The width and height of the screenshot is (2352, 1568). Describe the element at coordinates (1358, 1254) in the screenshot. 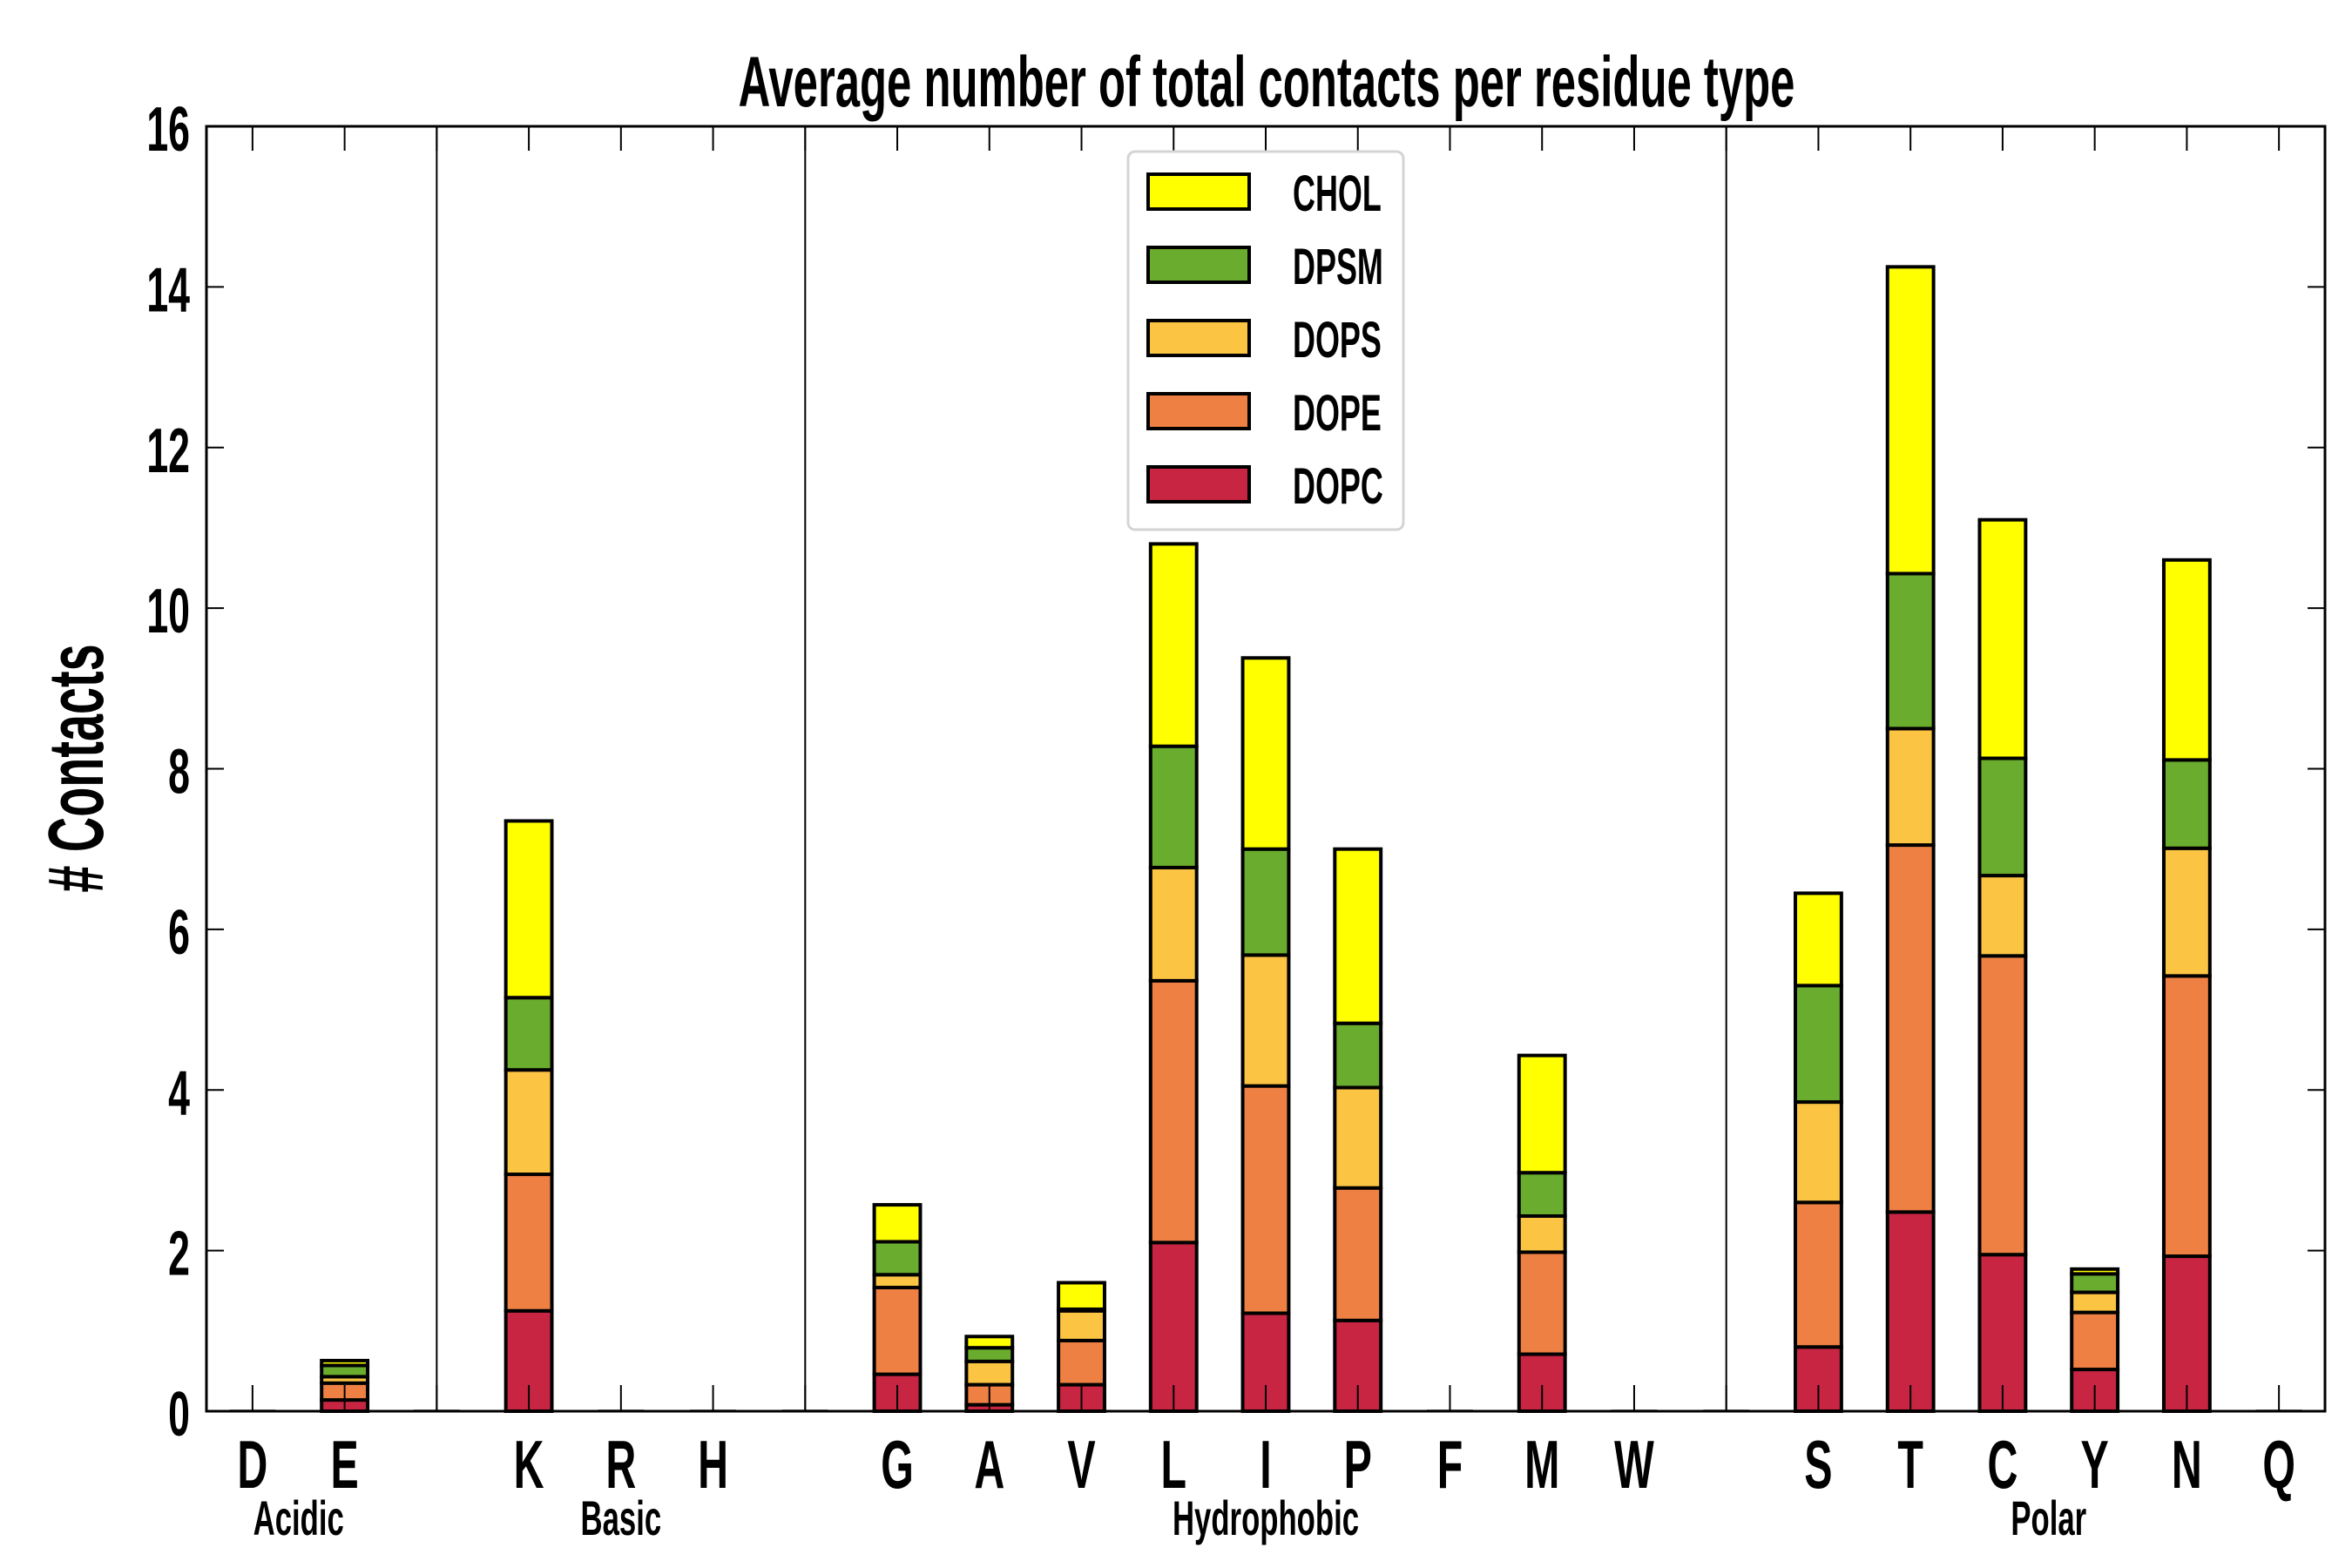

I see `bar-segment-P-dope` at that location.